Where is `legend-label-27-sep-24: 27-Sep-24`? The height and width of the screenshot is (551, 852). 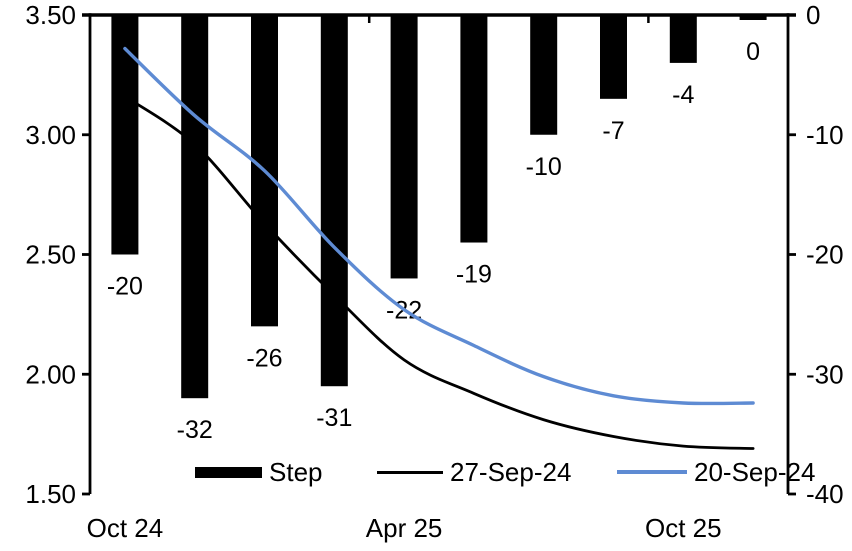 legend-label-27-sep-24: 27-Sep-24 is located at coordinates (511, 471).